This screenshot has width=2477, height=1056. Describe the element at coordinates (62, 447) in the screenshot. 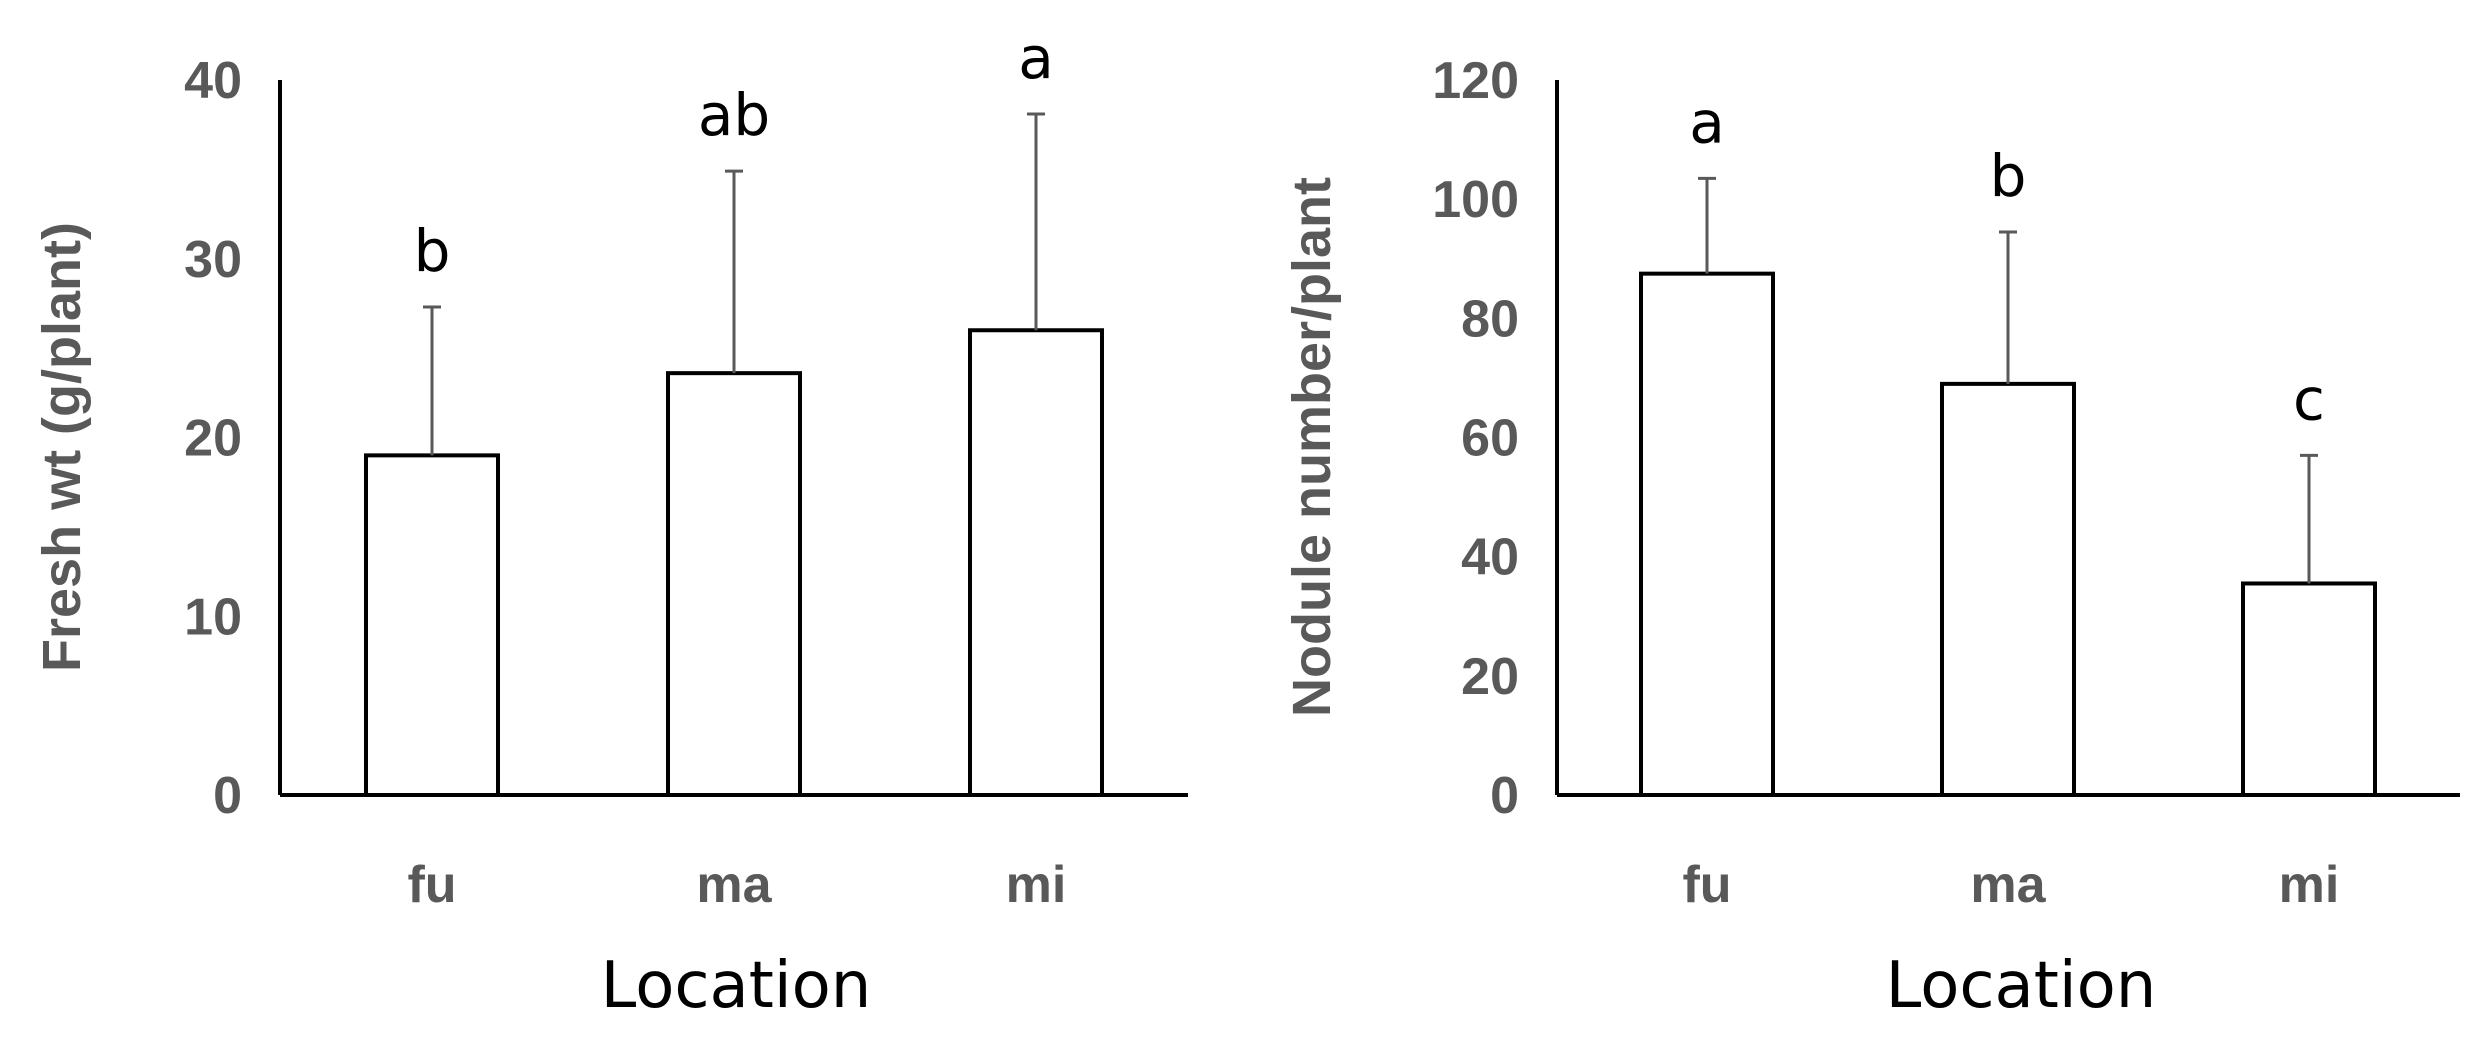

I see `y-axis-title: Fresh wt (g/plant)` at that location.